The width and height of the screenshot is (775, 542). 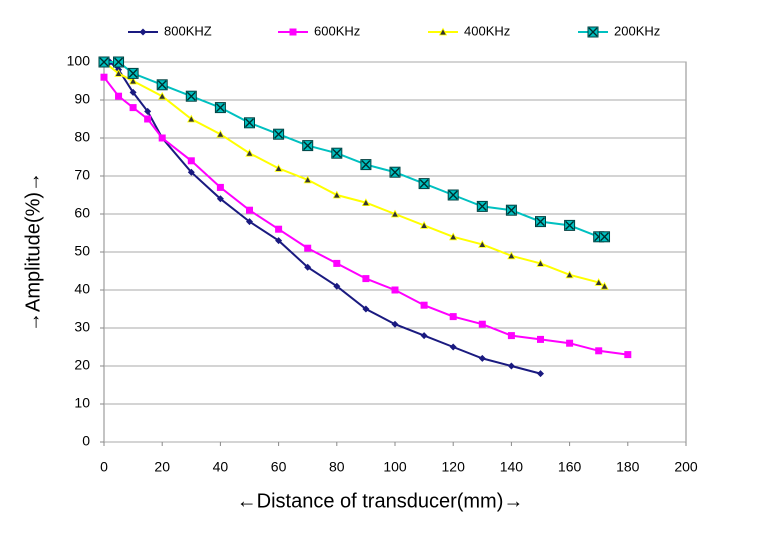 I want to click on x-tick-label: 200, so click(x=686, y=467).